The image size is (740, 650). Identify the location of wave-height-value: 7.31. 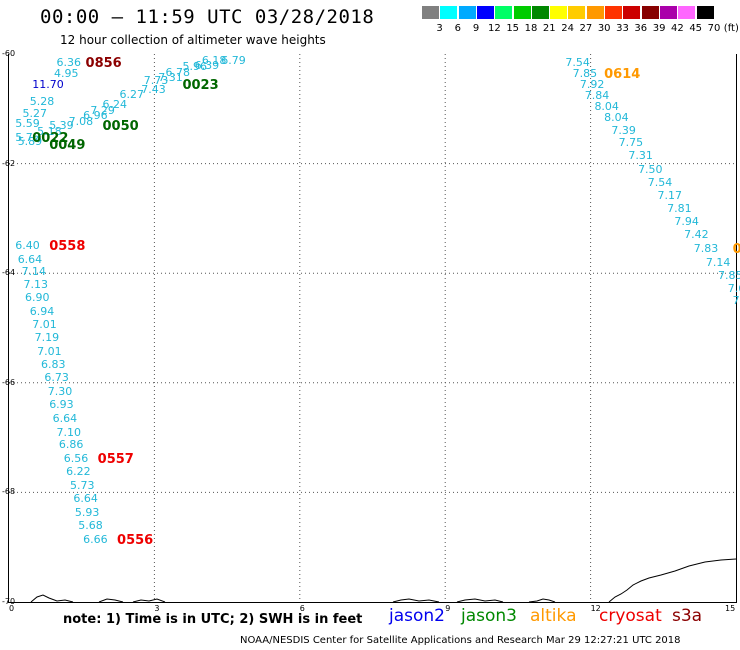
(640, 156).